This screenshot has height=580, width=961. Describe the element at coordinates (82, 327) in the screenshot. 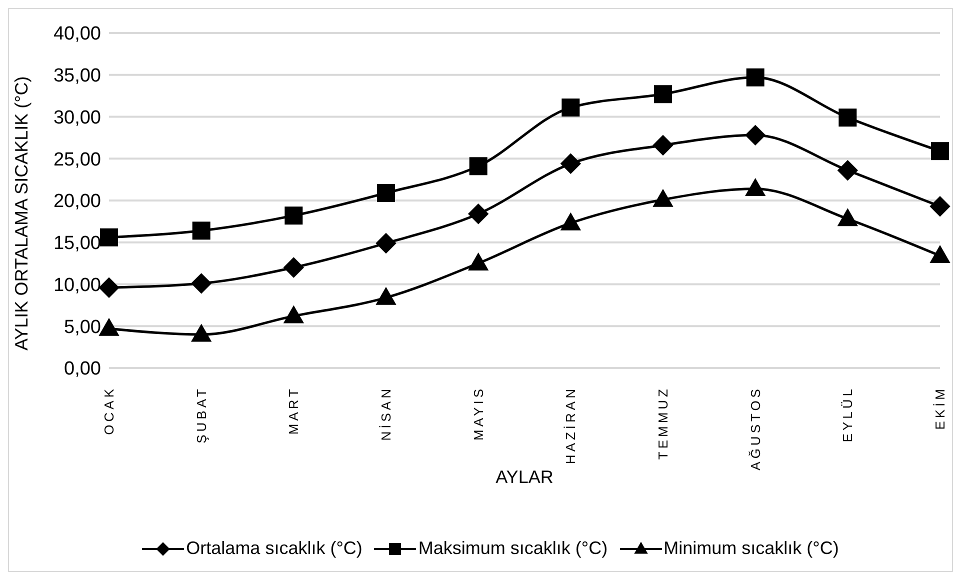

I see `y-tick-label: 5,00` at that location.